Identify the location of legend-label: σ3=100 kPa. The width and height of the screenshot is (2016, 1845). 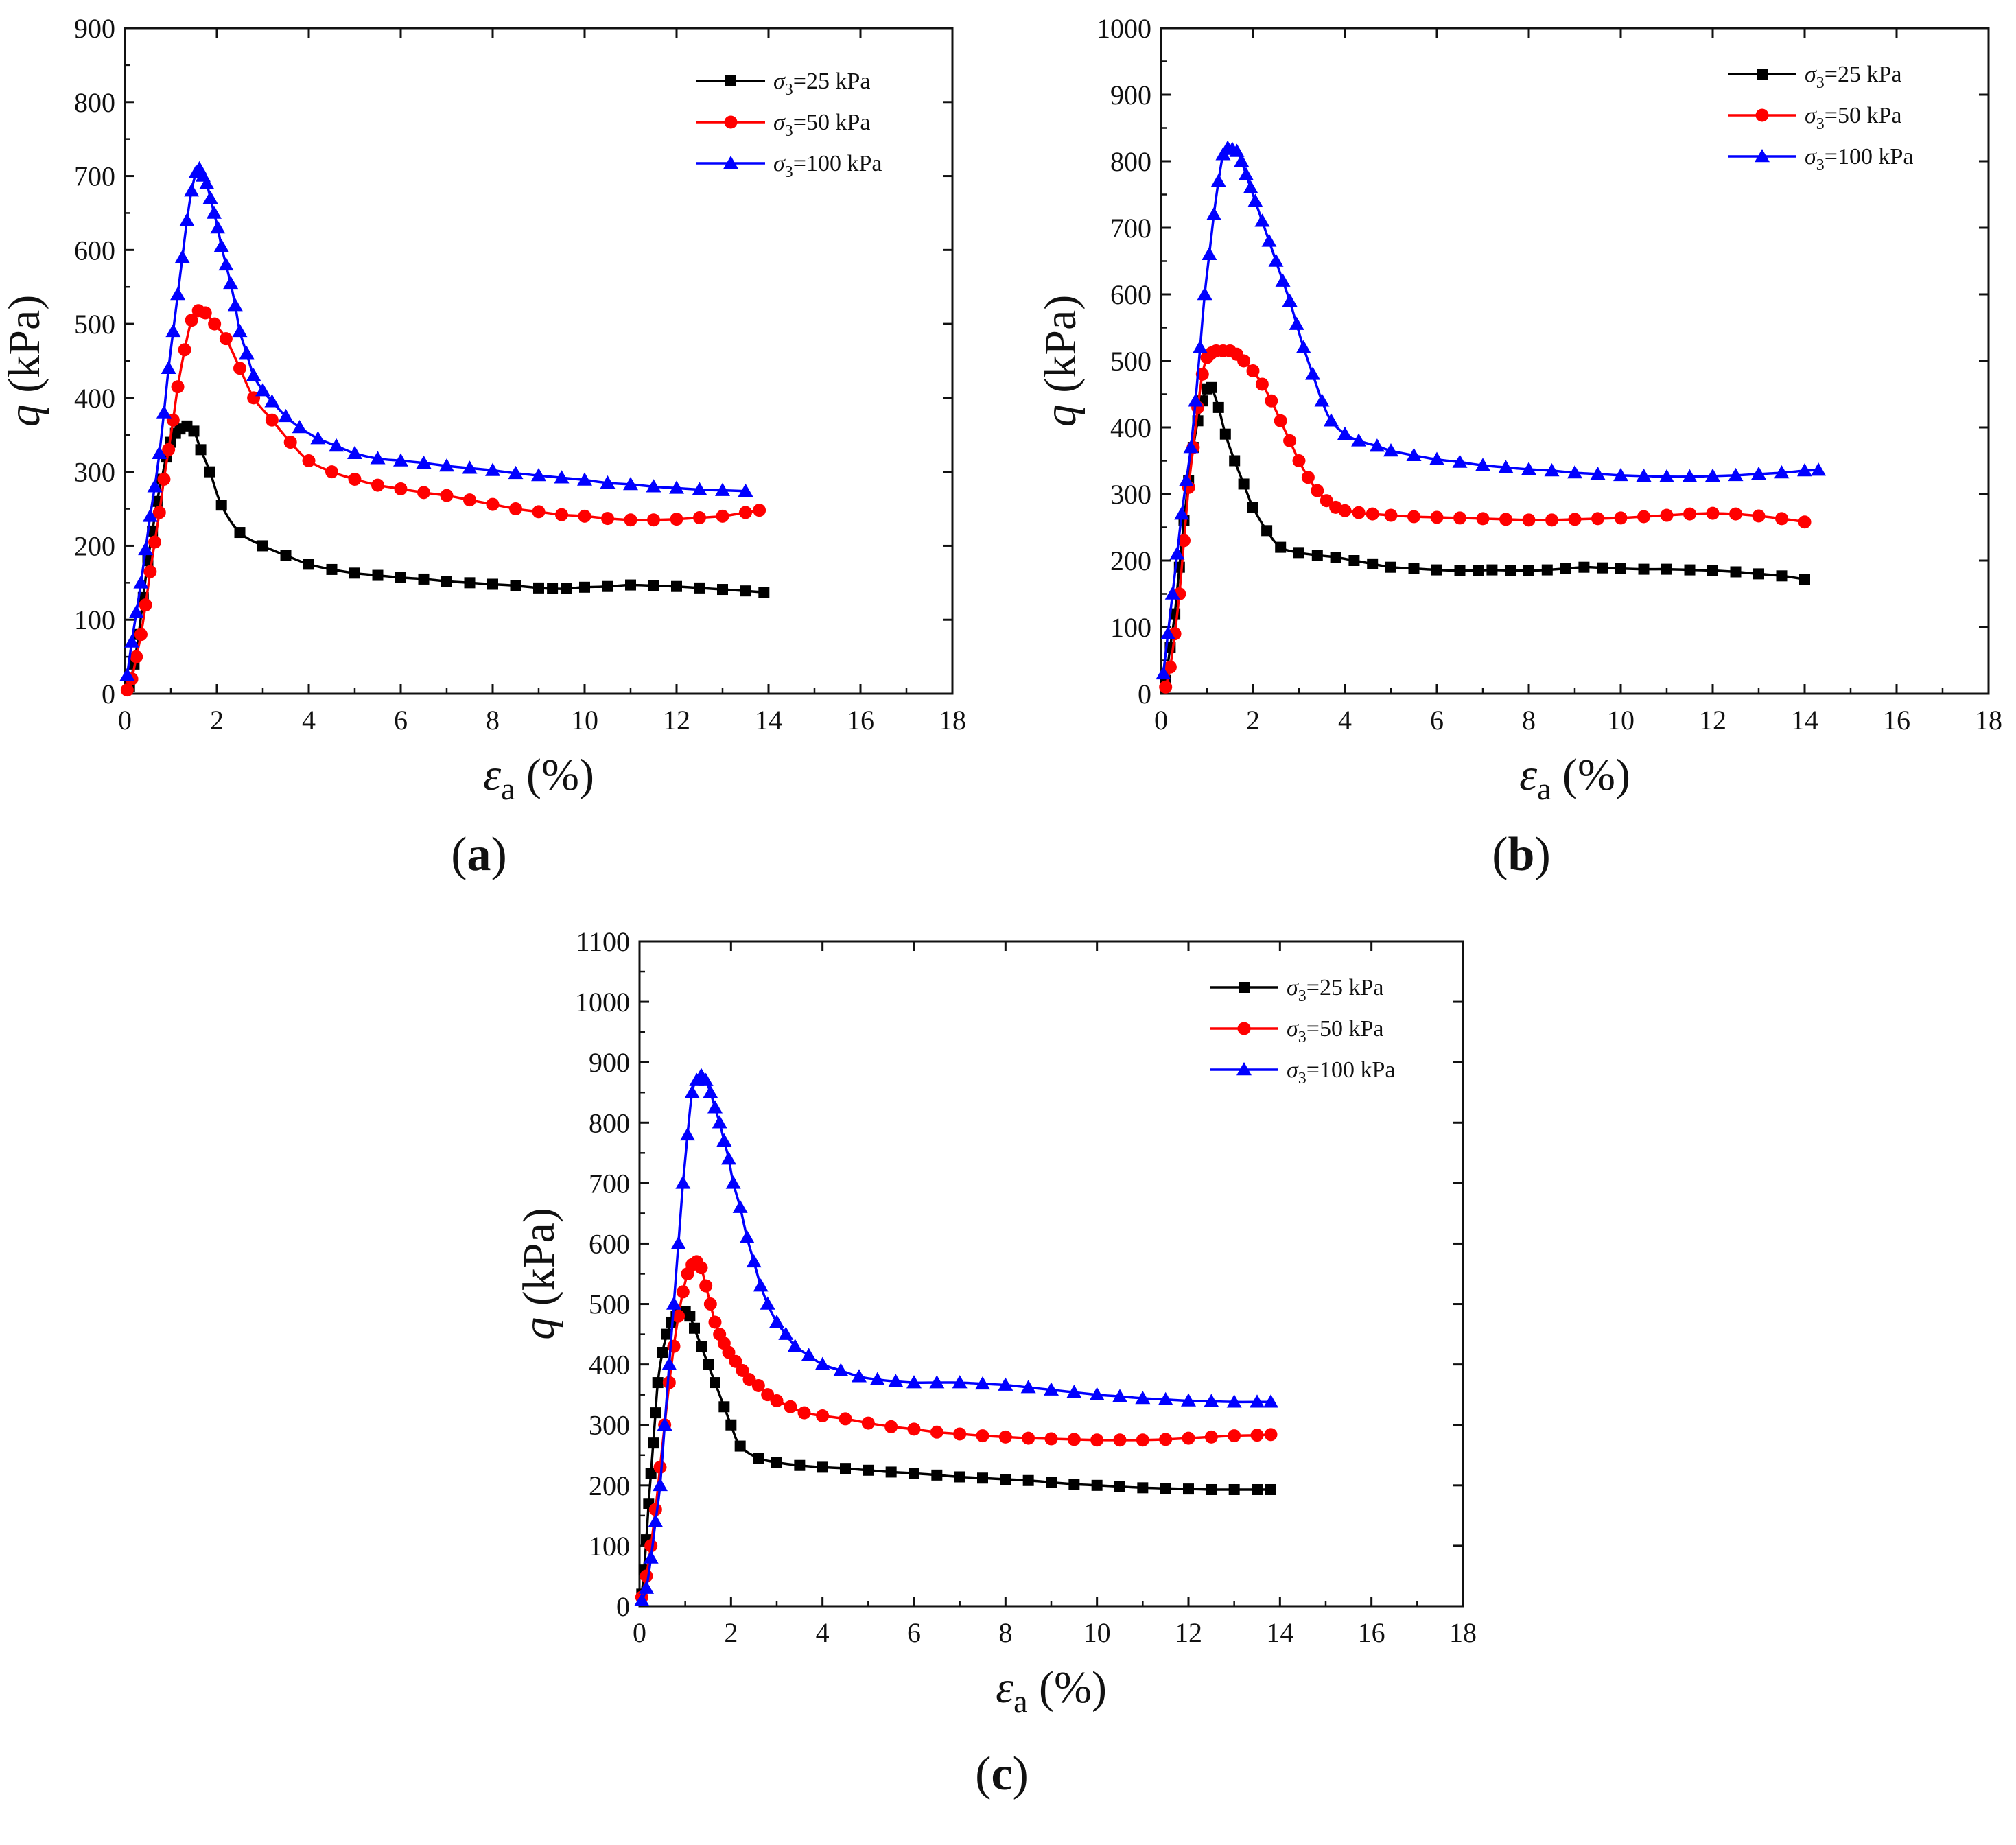
(828, 166).